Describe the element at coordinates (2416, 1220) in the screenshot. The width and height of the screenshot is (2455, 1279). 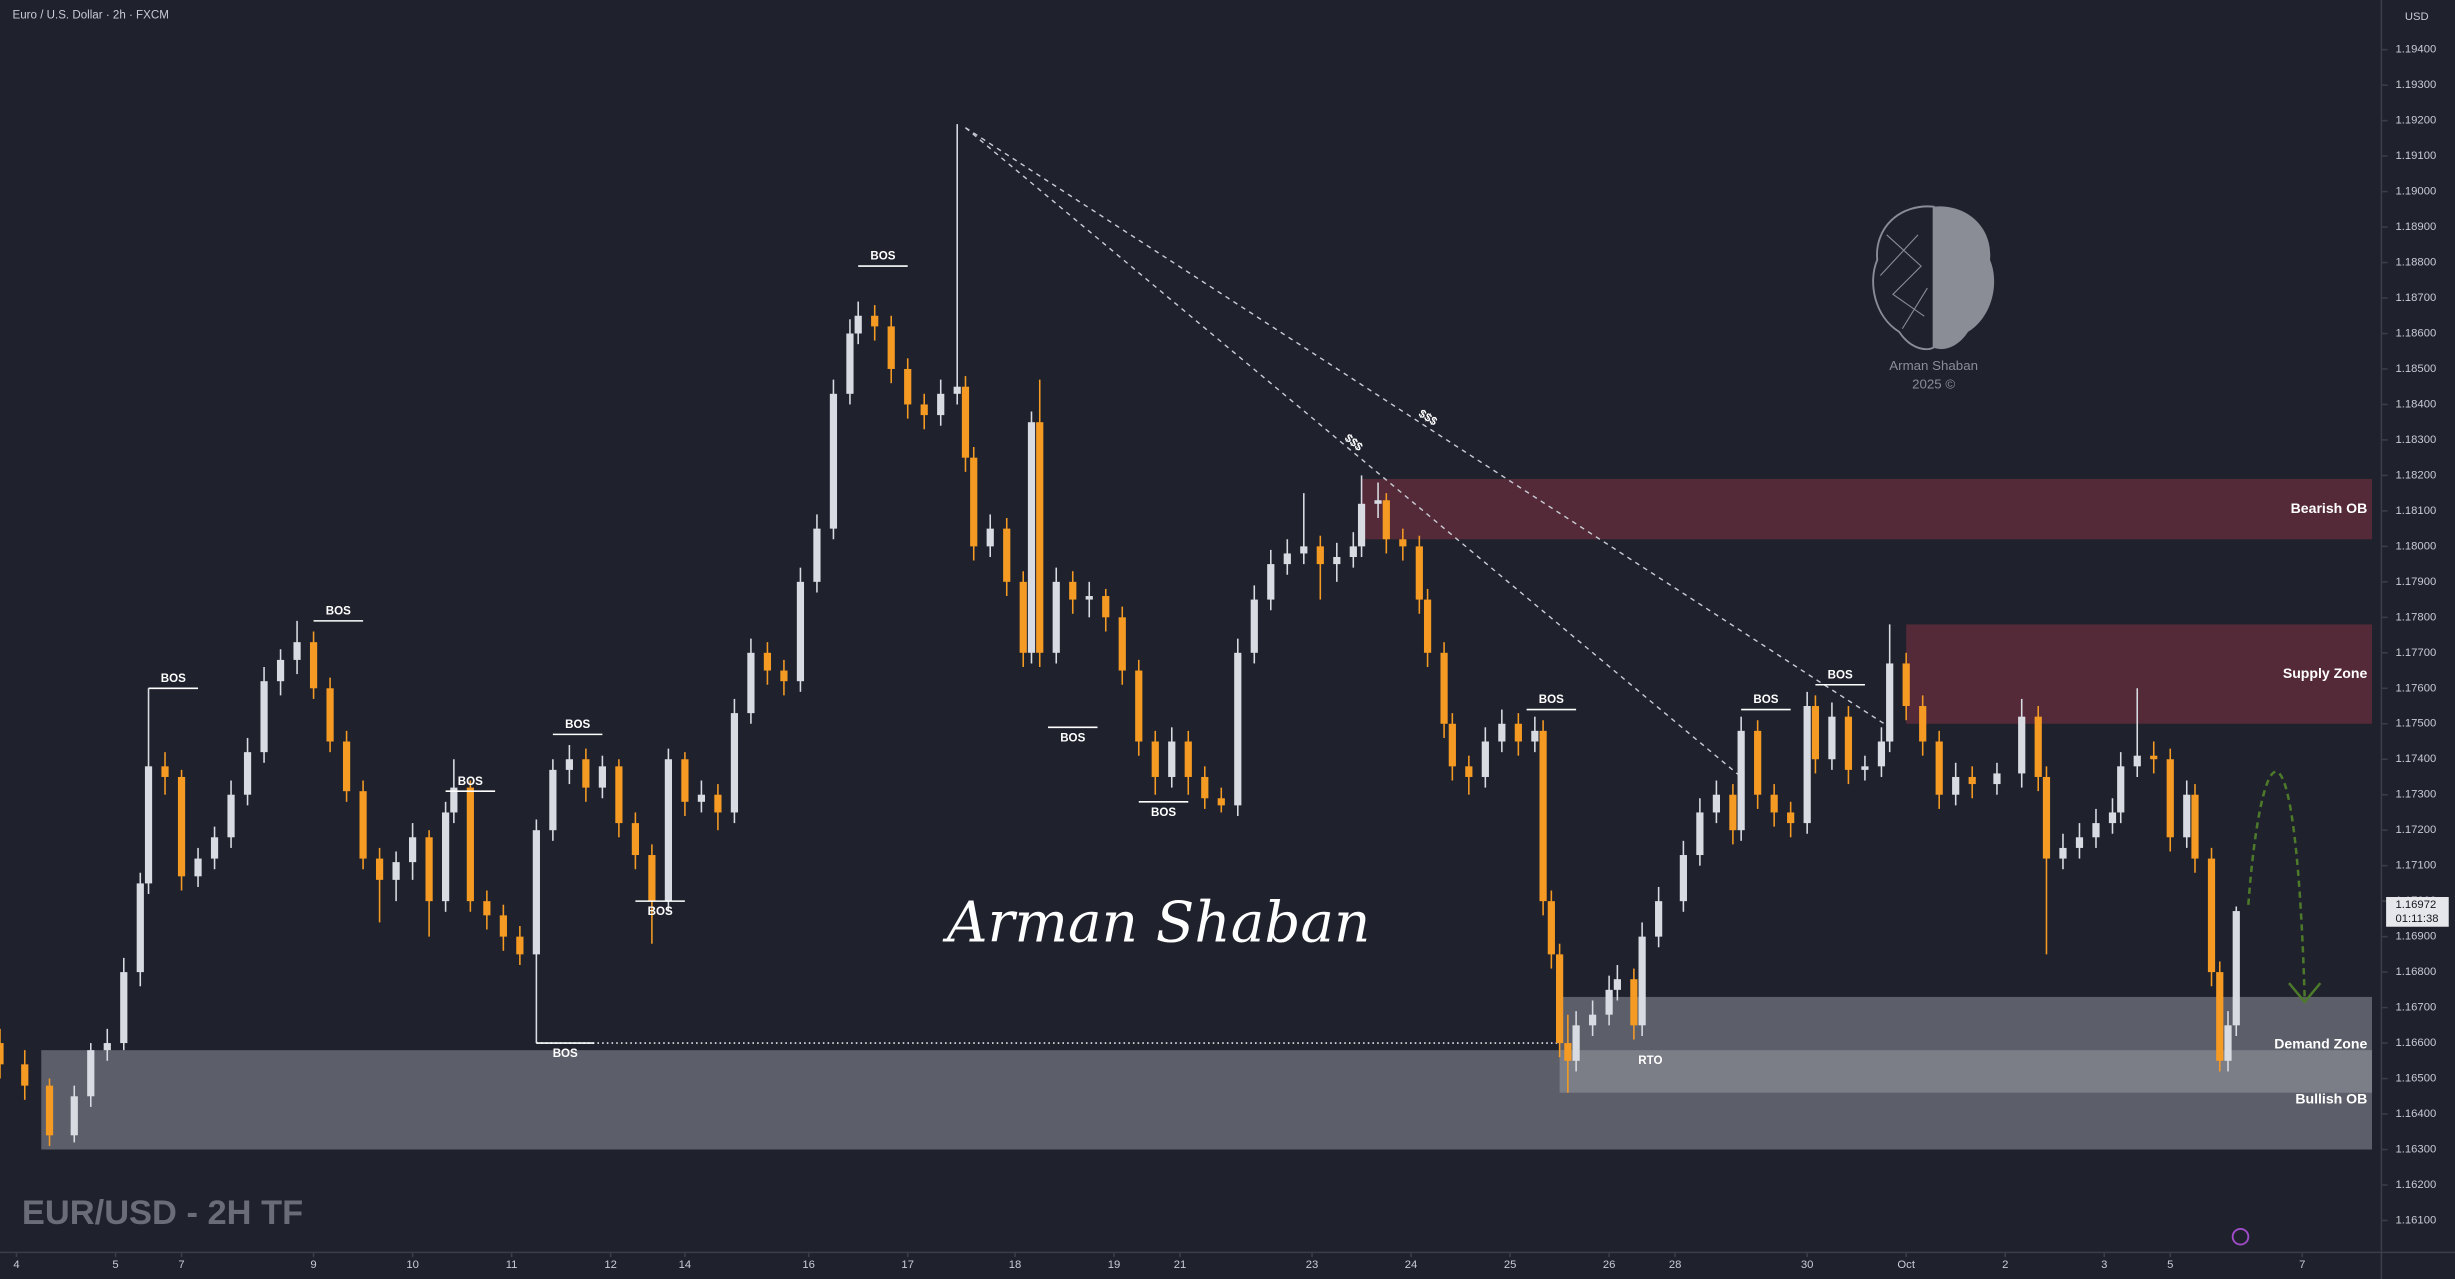
I see `y-tick-label: 1.16100` at that location.